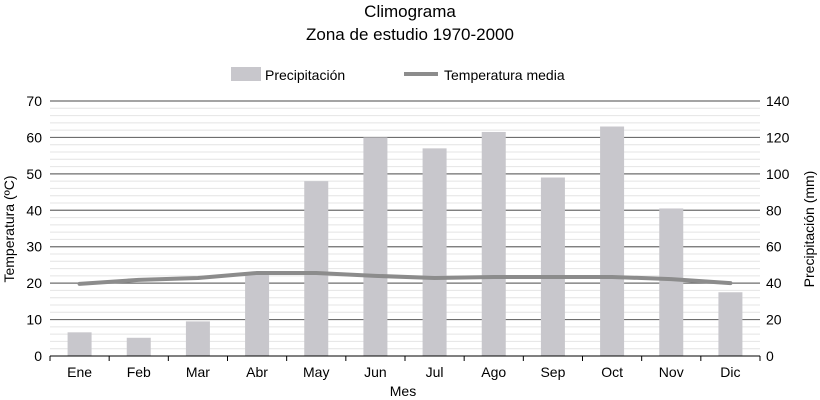  What do you see at coordinates (34, 247) in the screenshot?
I see `y-left-tick-label: 30` at bounding box center [34, 247].